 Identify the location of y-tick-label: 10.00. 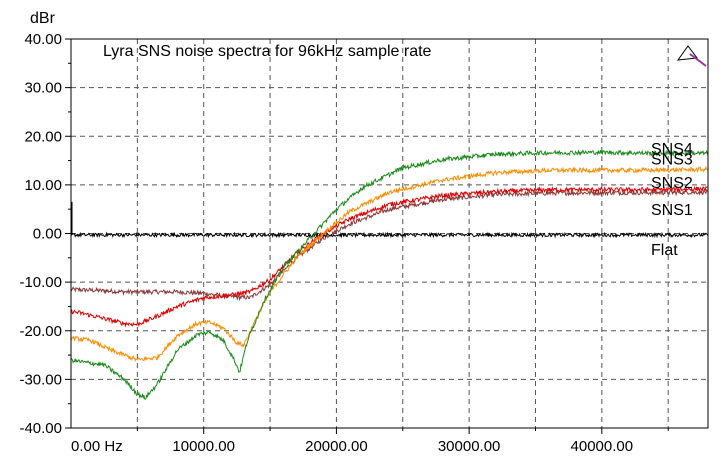
(43, 185).